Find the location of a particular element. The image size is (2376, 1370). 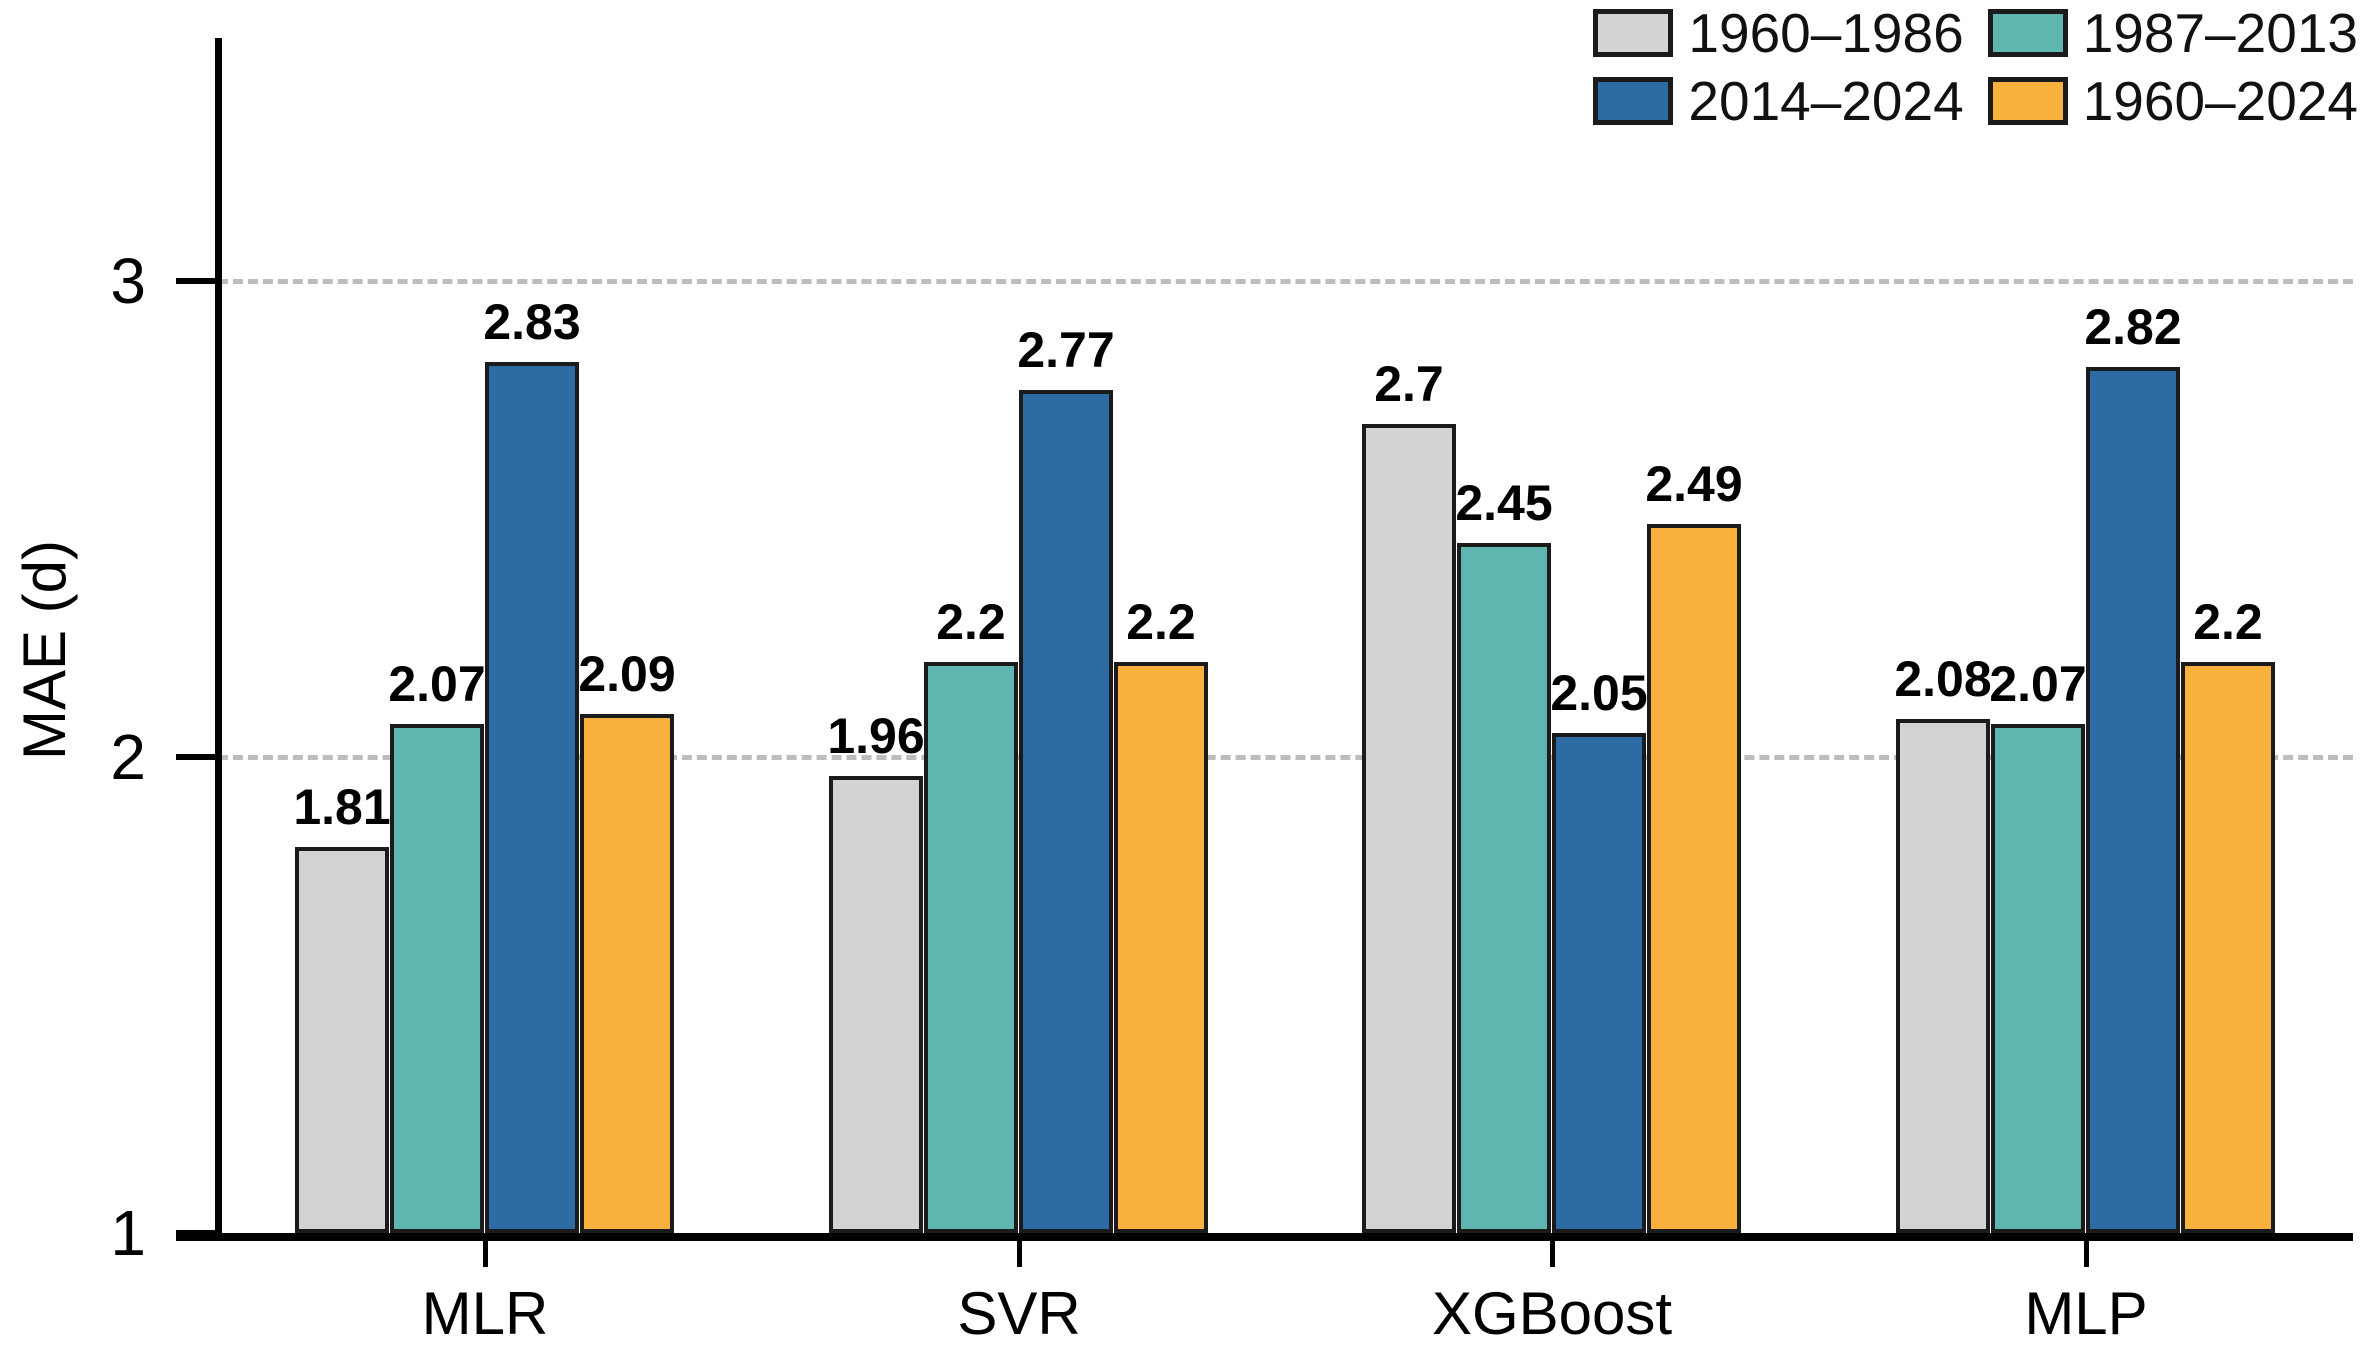

bar-MLR-1960–2024 is located at coordinates (627, 973).